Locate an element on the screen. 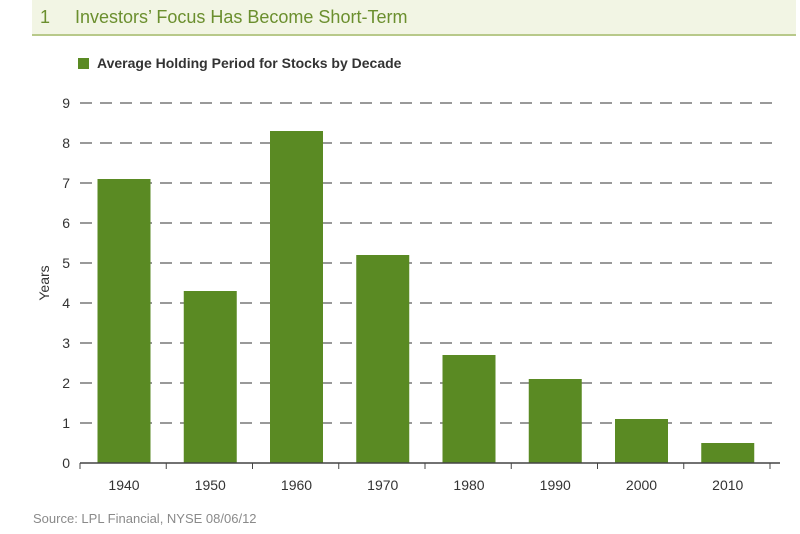 The width and height of the screenshot is (800, 534). x-tick-label: 1970 is located at coordinates (382, 485).